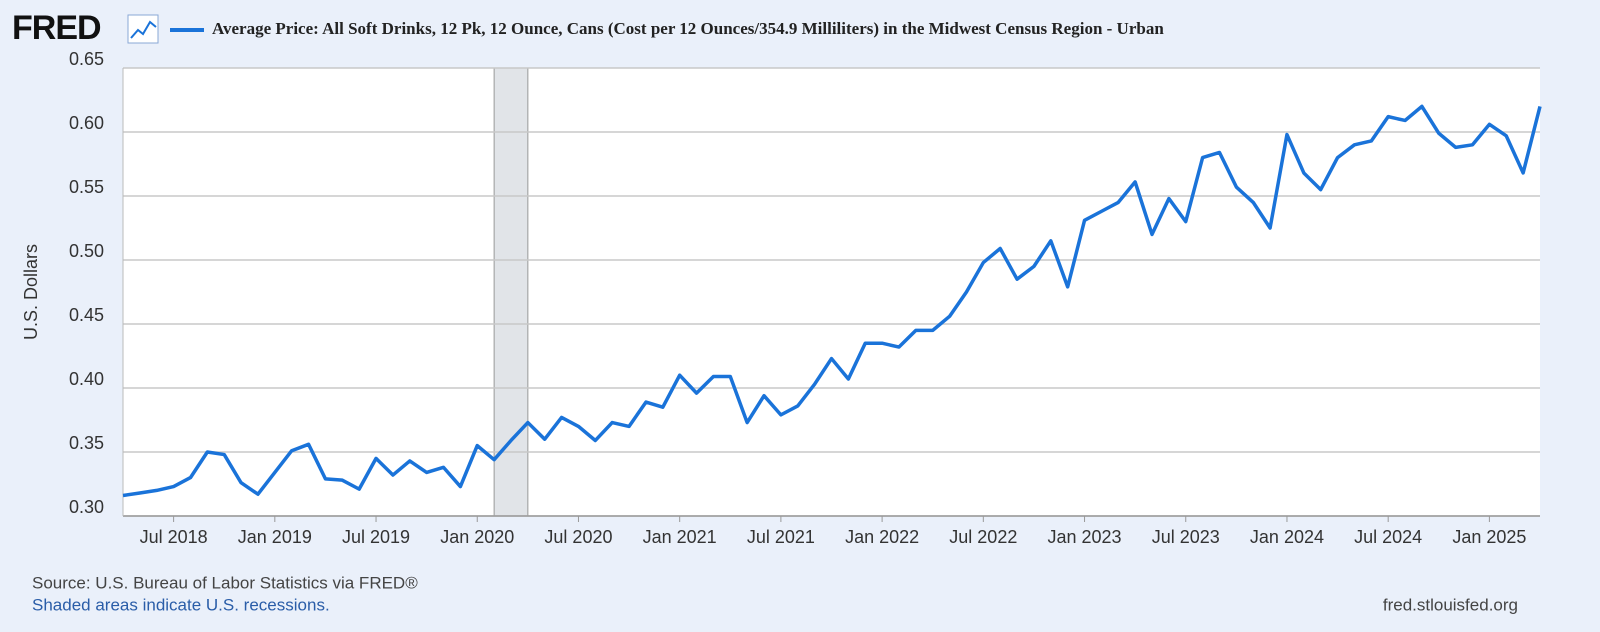  What do you see at coordinates (31, 292) in the screenshot?
I see `y-axis-label: U.S. Dollars` at bounding box center [31, 292].